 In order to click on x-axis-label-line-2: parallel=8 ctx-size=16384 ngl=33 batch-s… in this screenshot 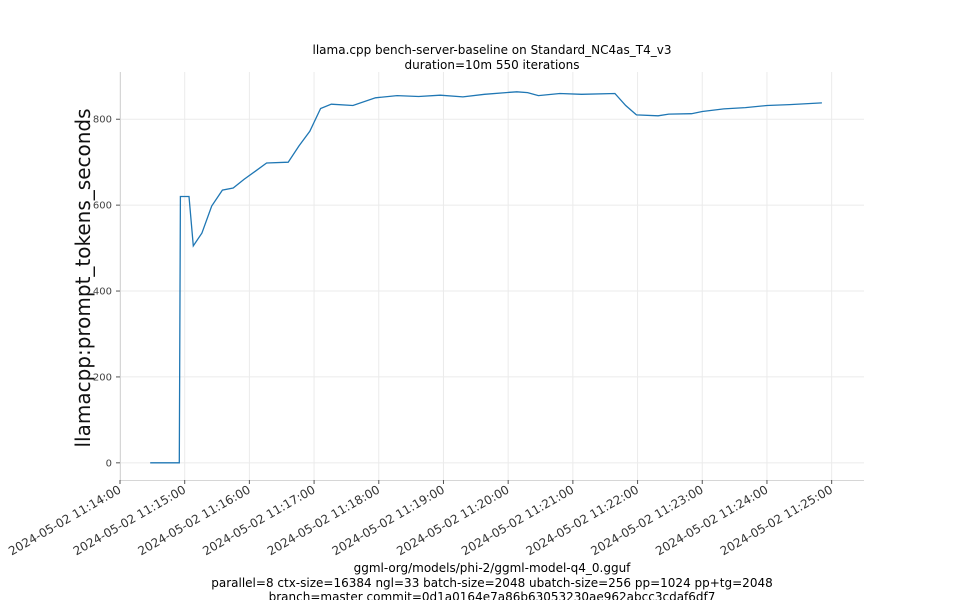, I will do `click(491, 583)`.